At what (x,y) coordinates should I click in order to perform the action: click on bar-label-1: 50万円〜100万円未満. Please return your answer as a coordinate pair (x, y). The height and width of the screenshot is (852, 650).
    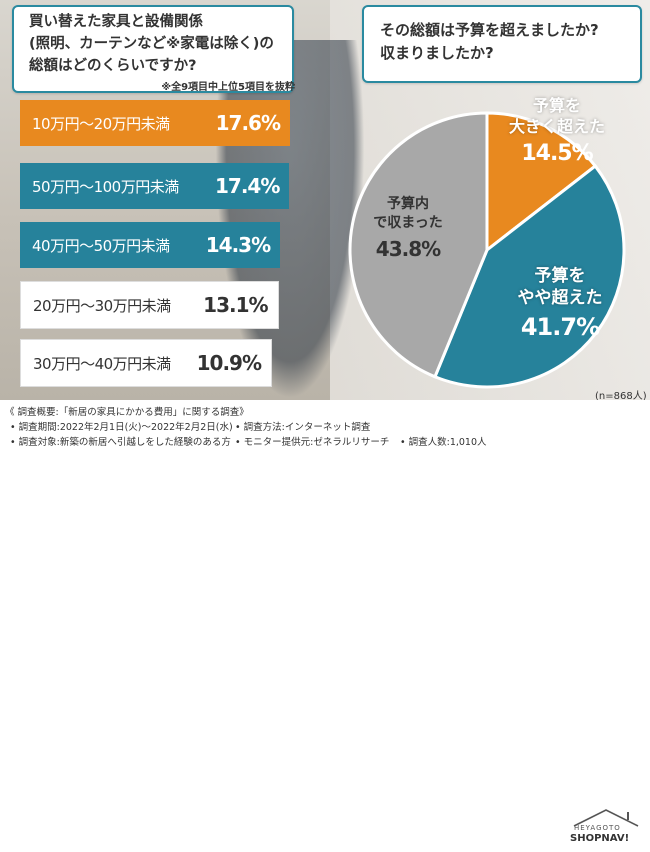
    Looking at the image, I should click on (105, 186).